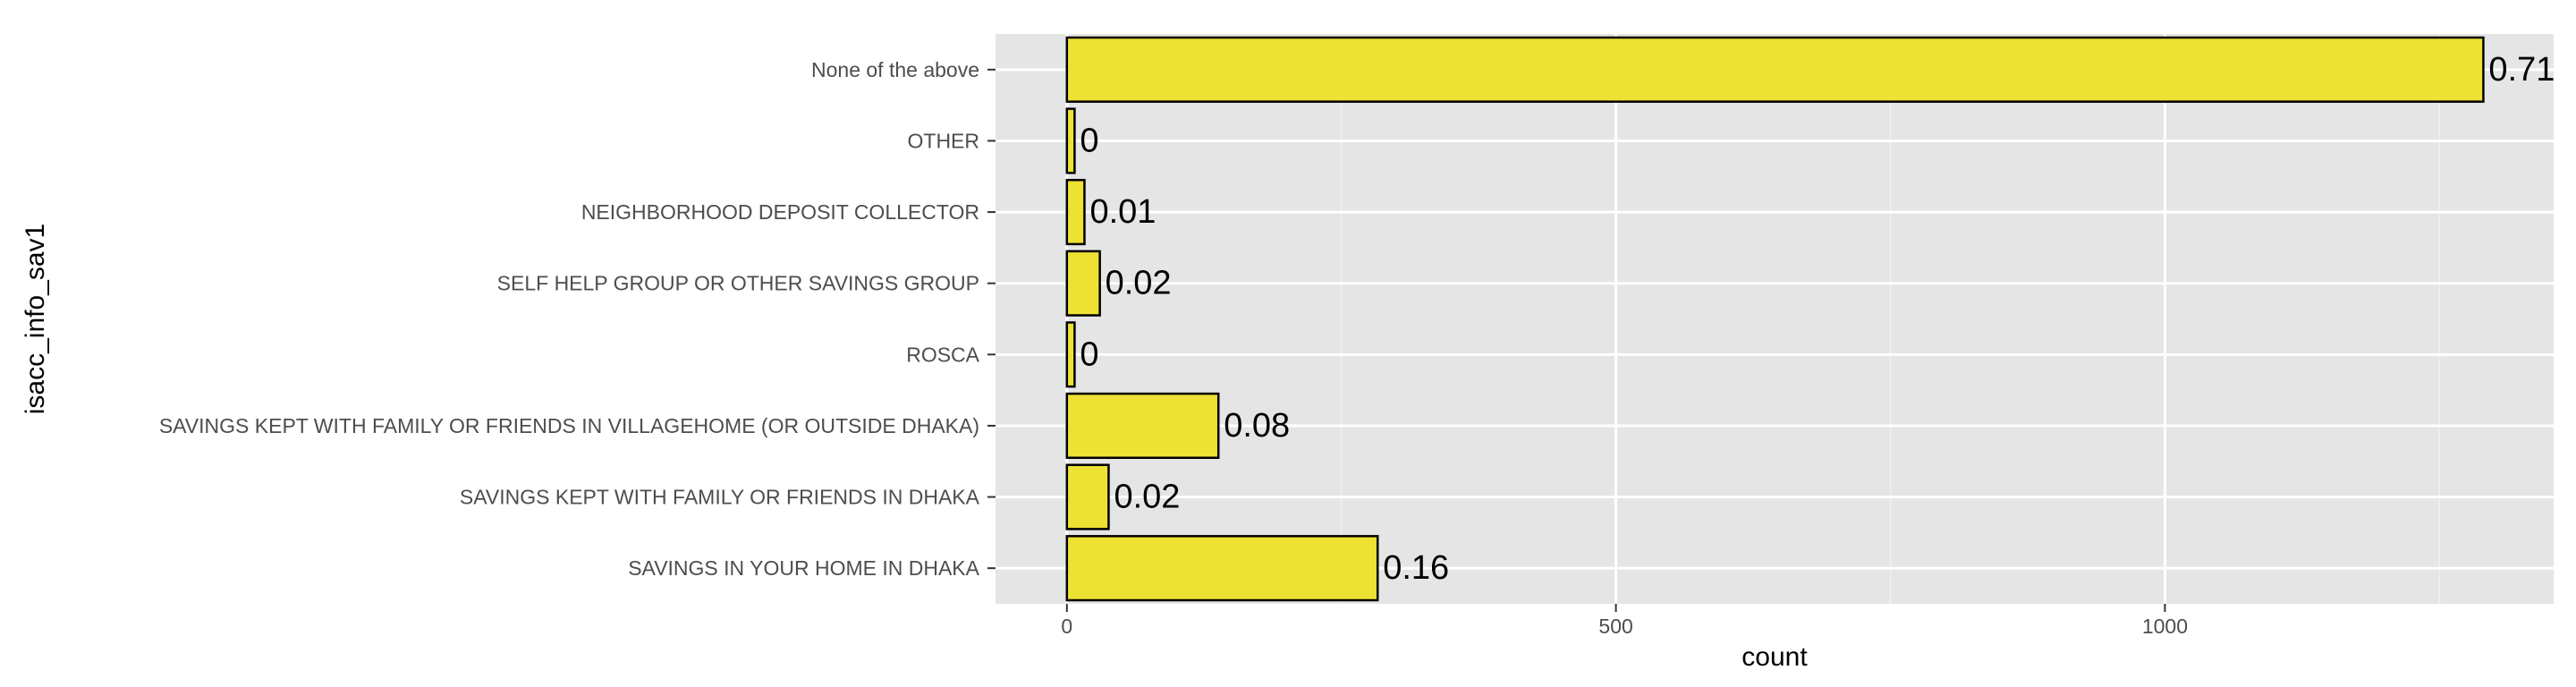 The width and height of the screenshot is (2576, 687). Describe the element at coordinates (1122, 212) in the screenshot. I see `data-label: 0.01` at that location.